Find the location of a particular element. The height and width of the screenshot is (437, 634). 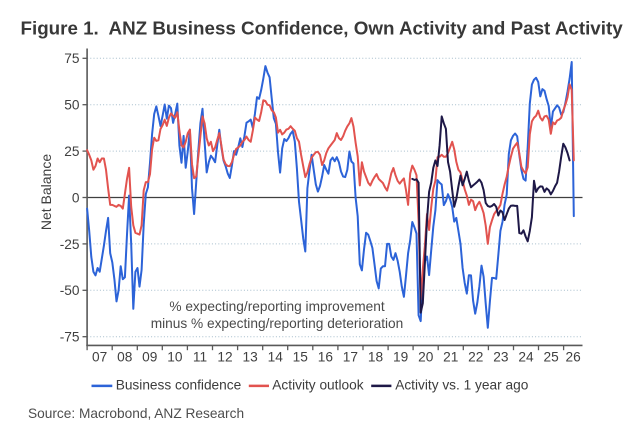

svg-text: 17 is located at coordinates (350, 357).